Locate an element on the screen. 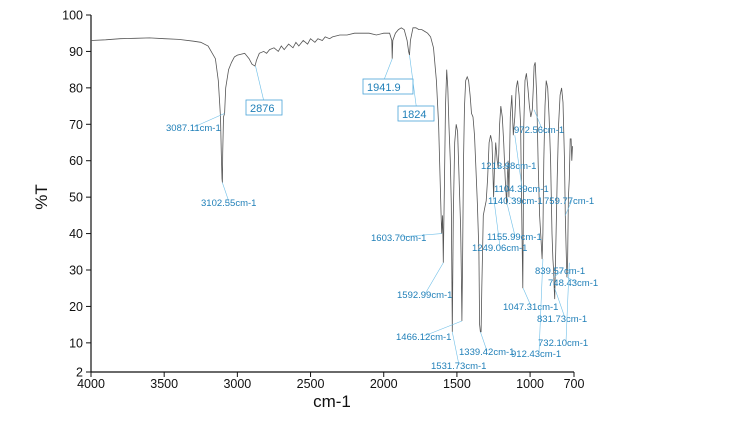 This screenshot has width=731, height=425. peak-annotation: 831.73cm-1 is located at coordinates (562, 306).